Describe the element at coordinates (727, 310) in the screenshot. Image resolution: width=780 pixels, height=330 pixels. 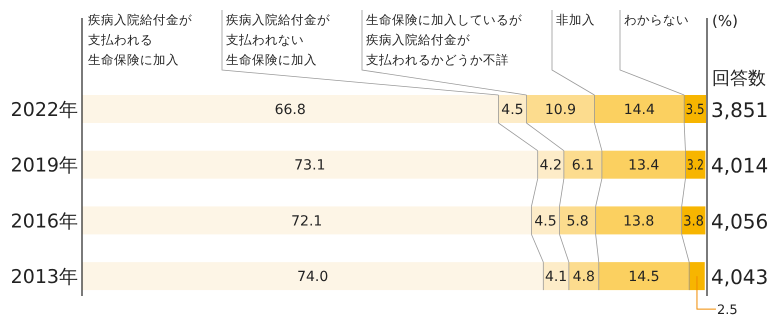
I see `data-label: 2.5` at that location.